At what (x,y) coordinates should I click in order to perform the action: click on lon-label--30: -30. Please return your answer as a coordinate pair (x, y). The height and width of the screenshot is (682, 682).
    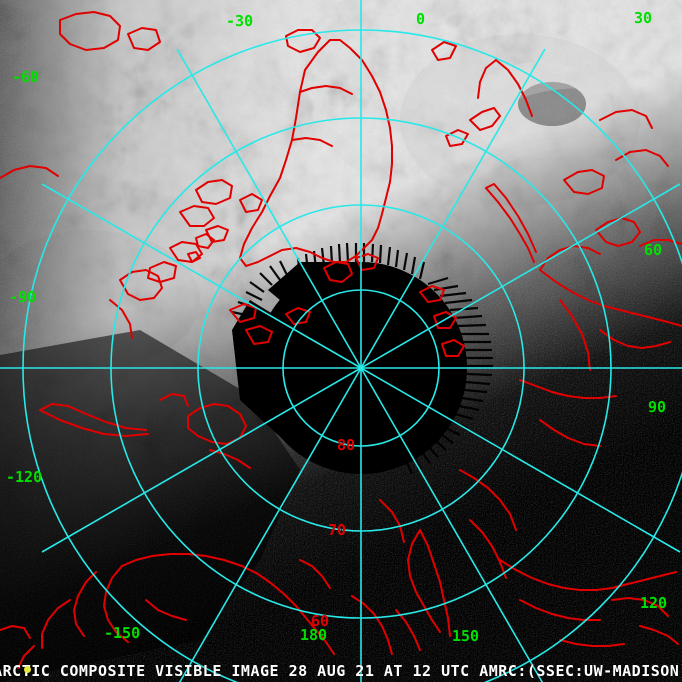
    Looking at the image, I should click on (240, 21).